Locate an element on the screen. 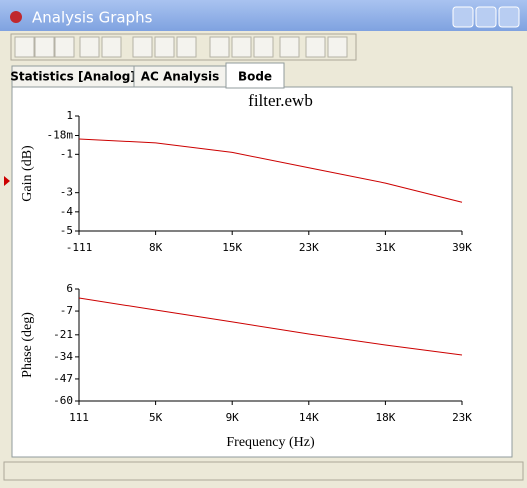 This screenshot has height=488, width=527. x-tick-label: 8K is located at coordinates (156, 247).